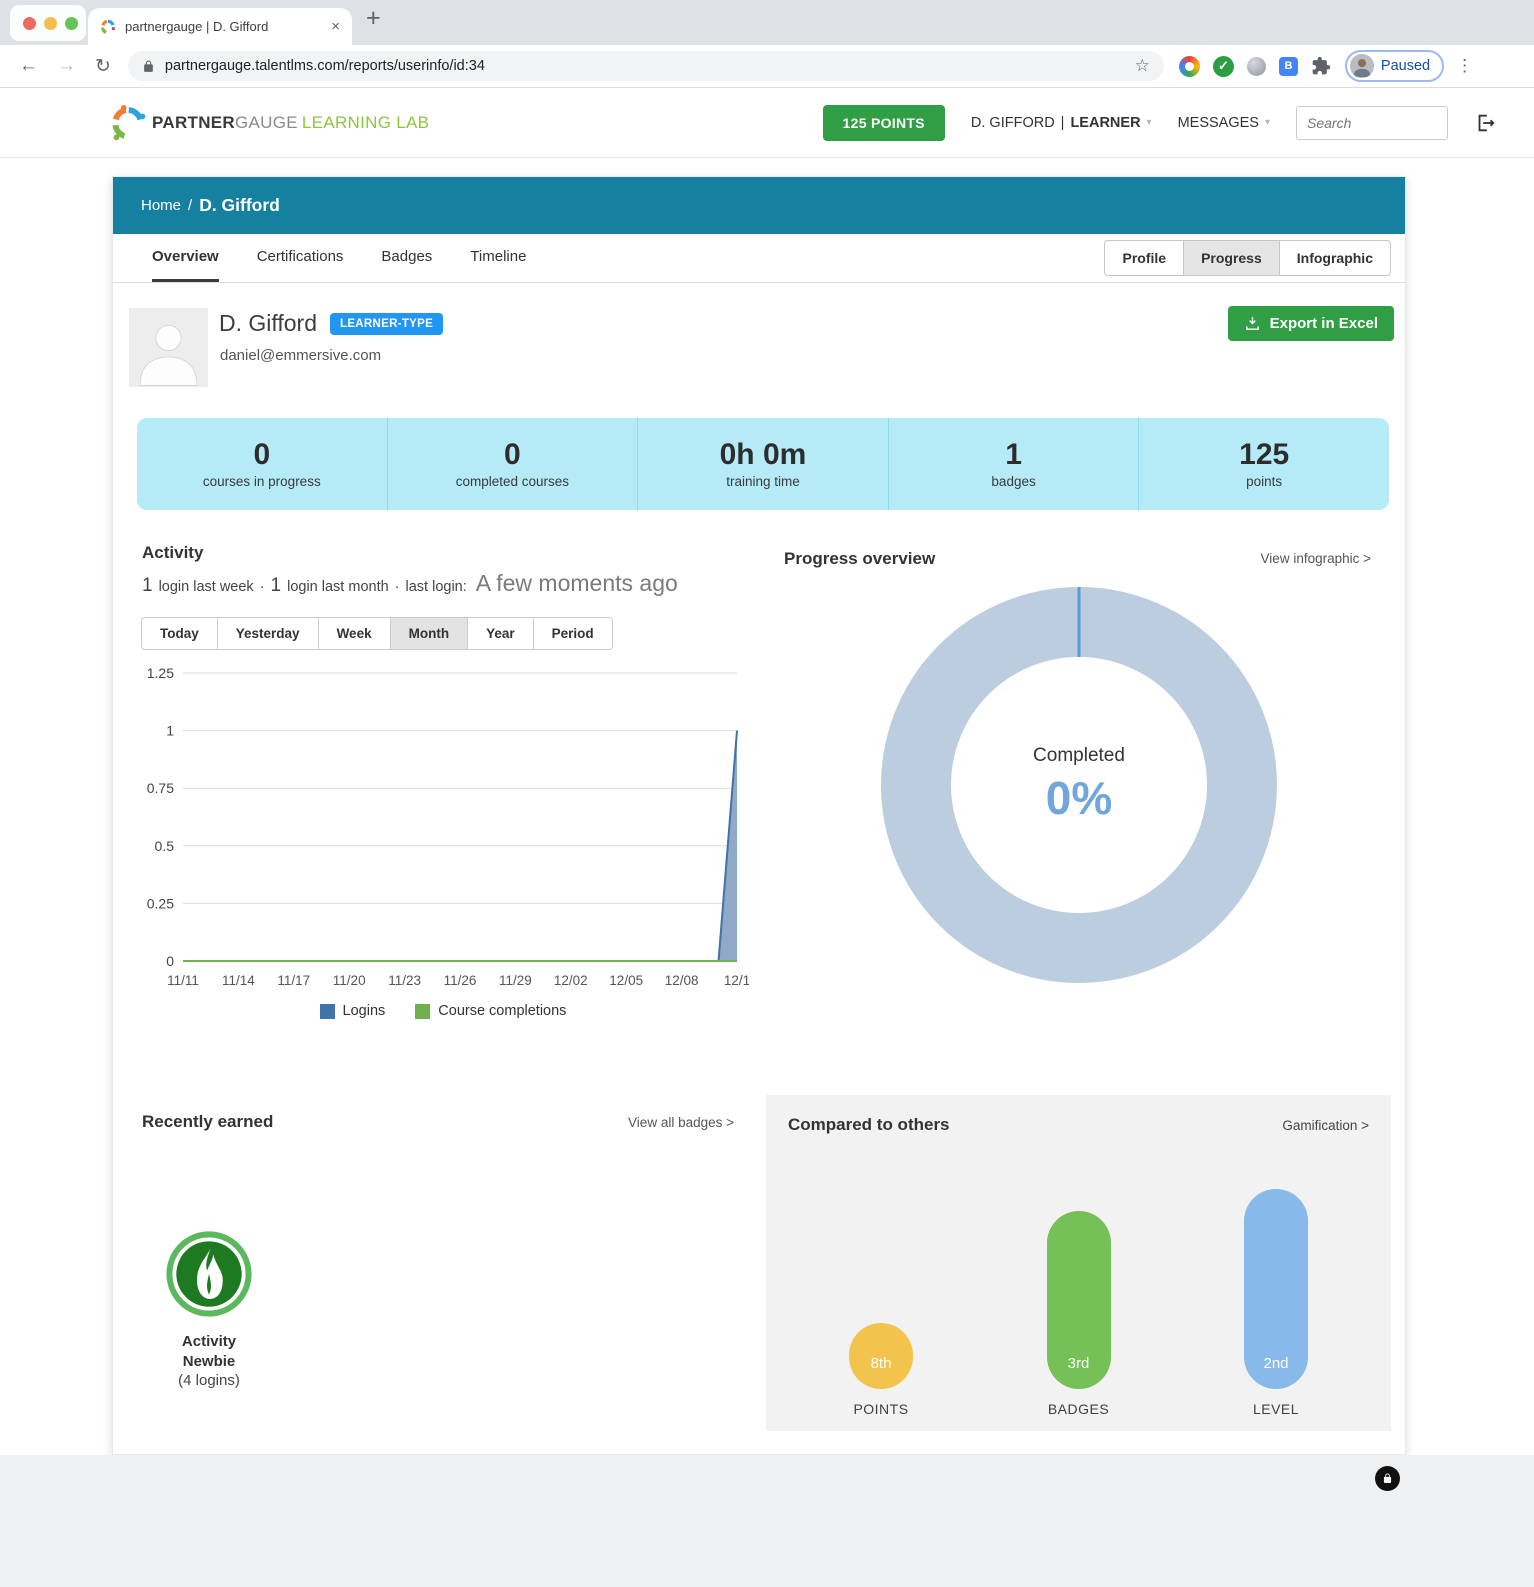  I want to click on points-rank: 8th, so click(881, 1363).